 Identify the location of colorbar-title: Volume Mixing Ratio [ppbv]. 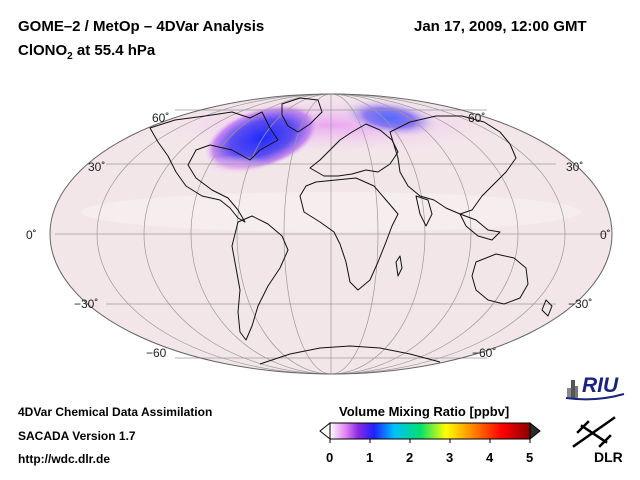
(424, 411).